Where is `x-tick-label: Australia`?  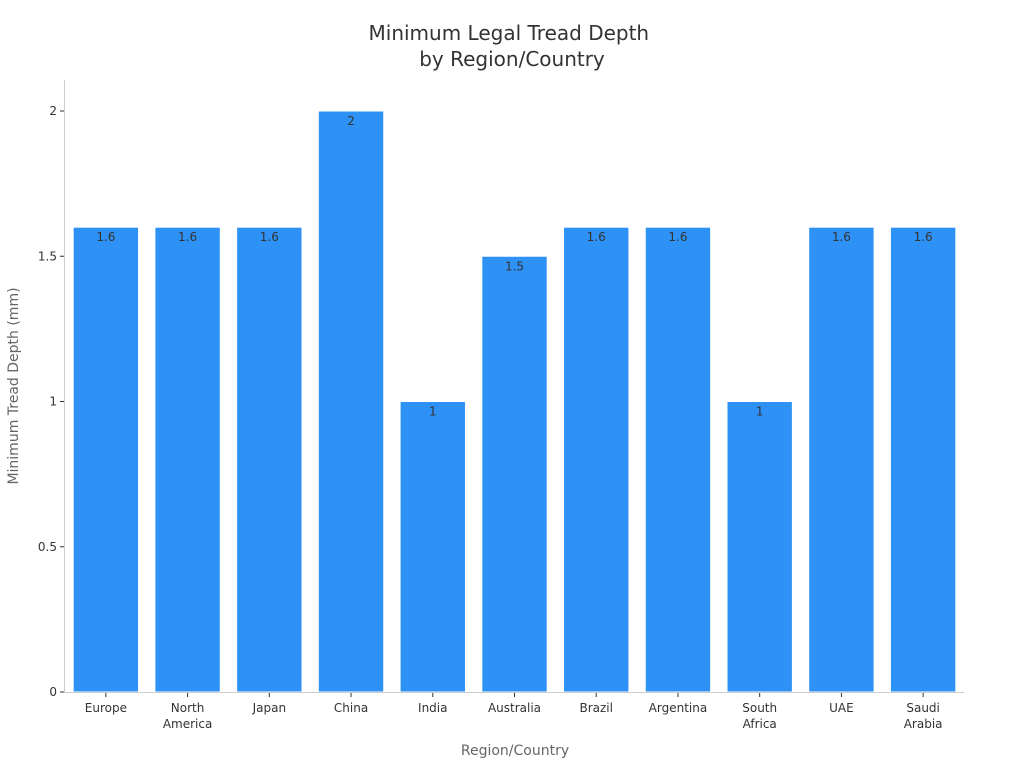 x-tick-label: Australia is located at coordinates (514, 708).